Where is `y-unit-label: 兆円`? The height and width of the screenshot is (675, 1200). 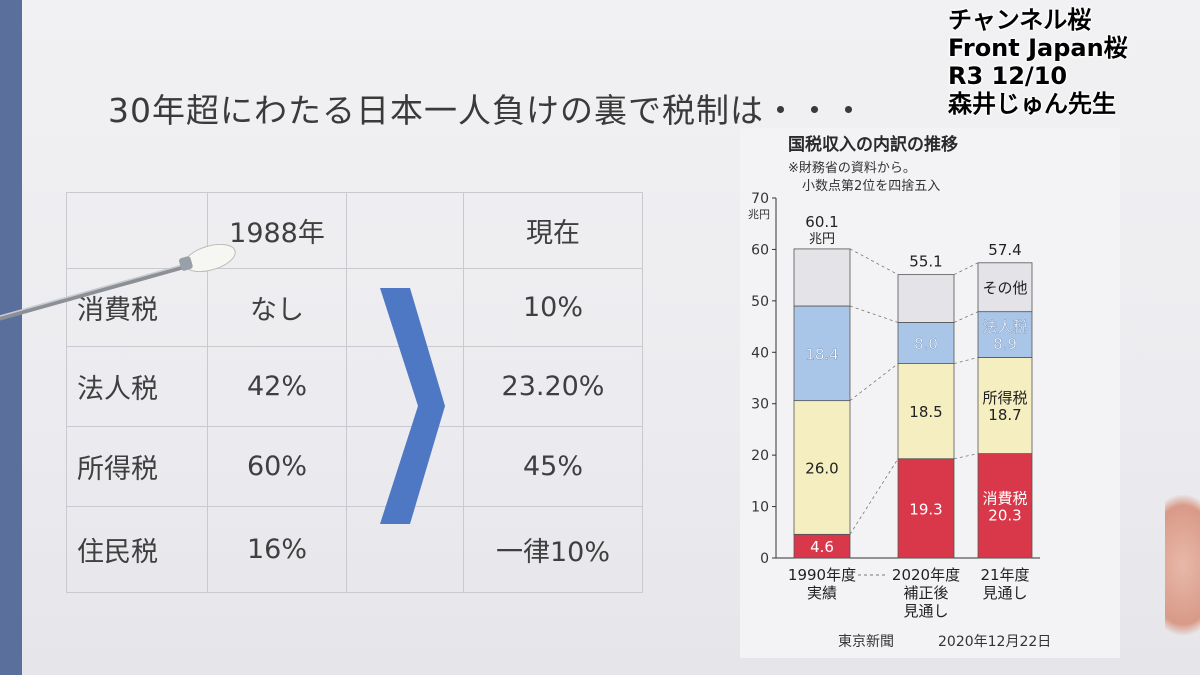 y-unit-label: 兆円 is located at coordinates (759, 214).